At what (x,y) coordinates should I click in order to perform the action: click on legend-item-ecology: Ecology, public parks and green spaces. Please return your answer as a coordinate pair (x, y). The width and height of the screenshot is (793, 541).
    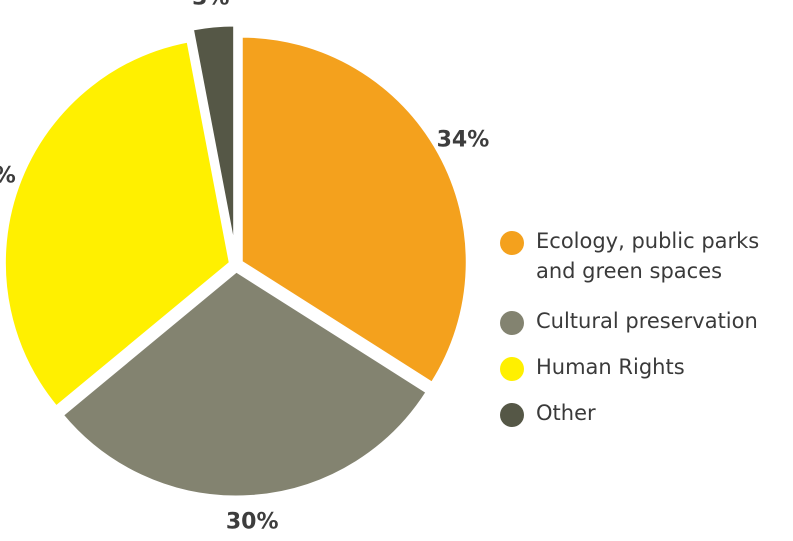
    Looking at the image, I should click on (646, 256).